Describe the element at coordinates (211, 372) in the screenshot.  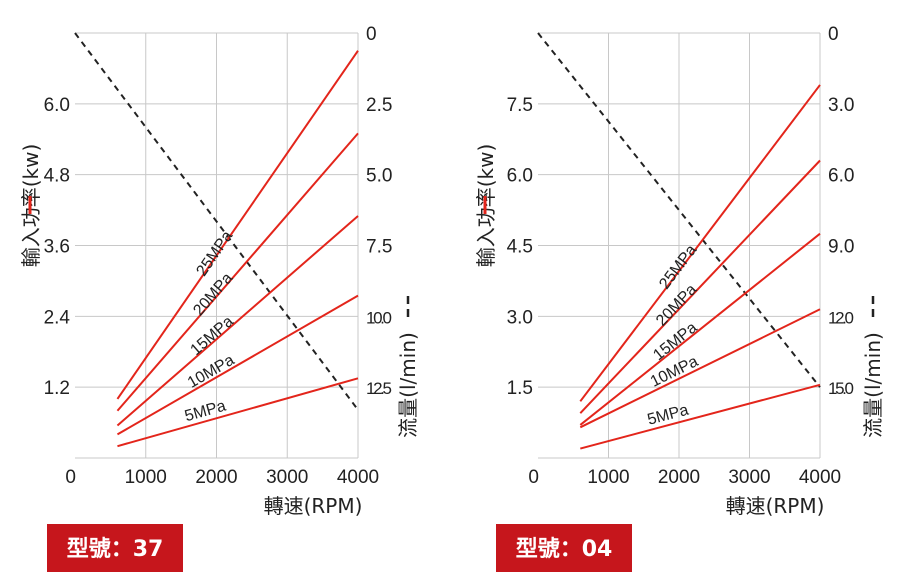
I see `power-line-label: 10MPa` at that location.